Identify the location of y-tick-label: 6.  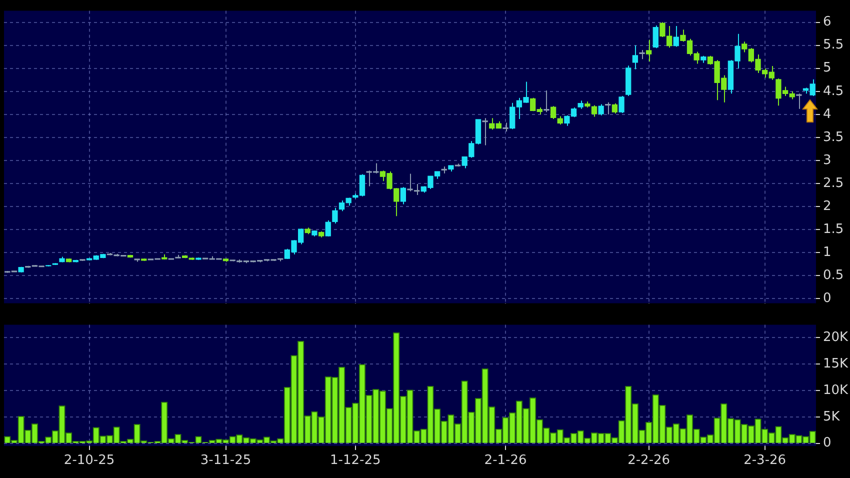
(827, 22).